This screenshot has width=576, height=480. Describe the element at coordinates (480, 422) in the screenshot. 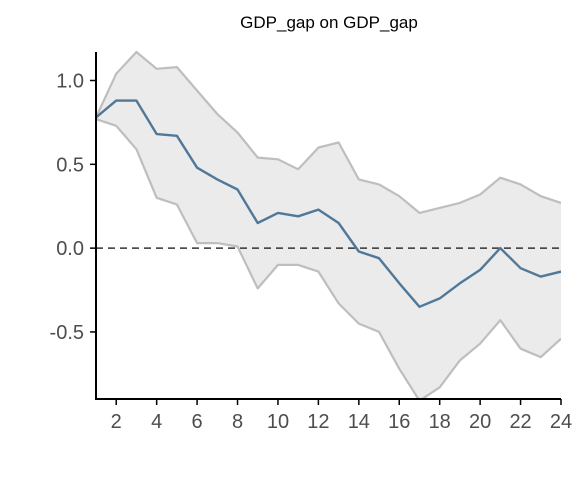

I see `x-tick-label-9: 20` at that location.